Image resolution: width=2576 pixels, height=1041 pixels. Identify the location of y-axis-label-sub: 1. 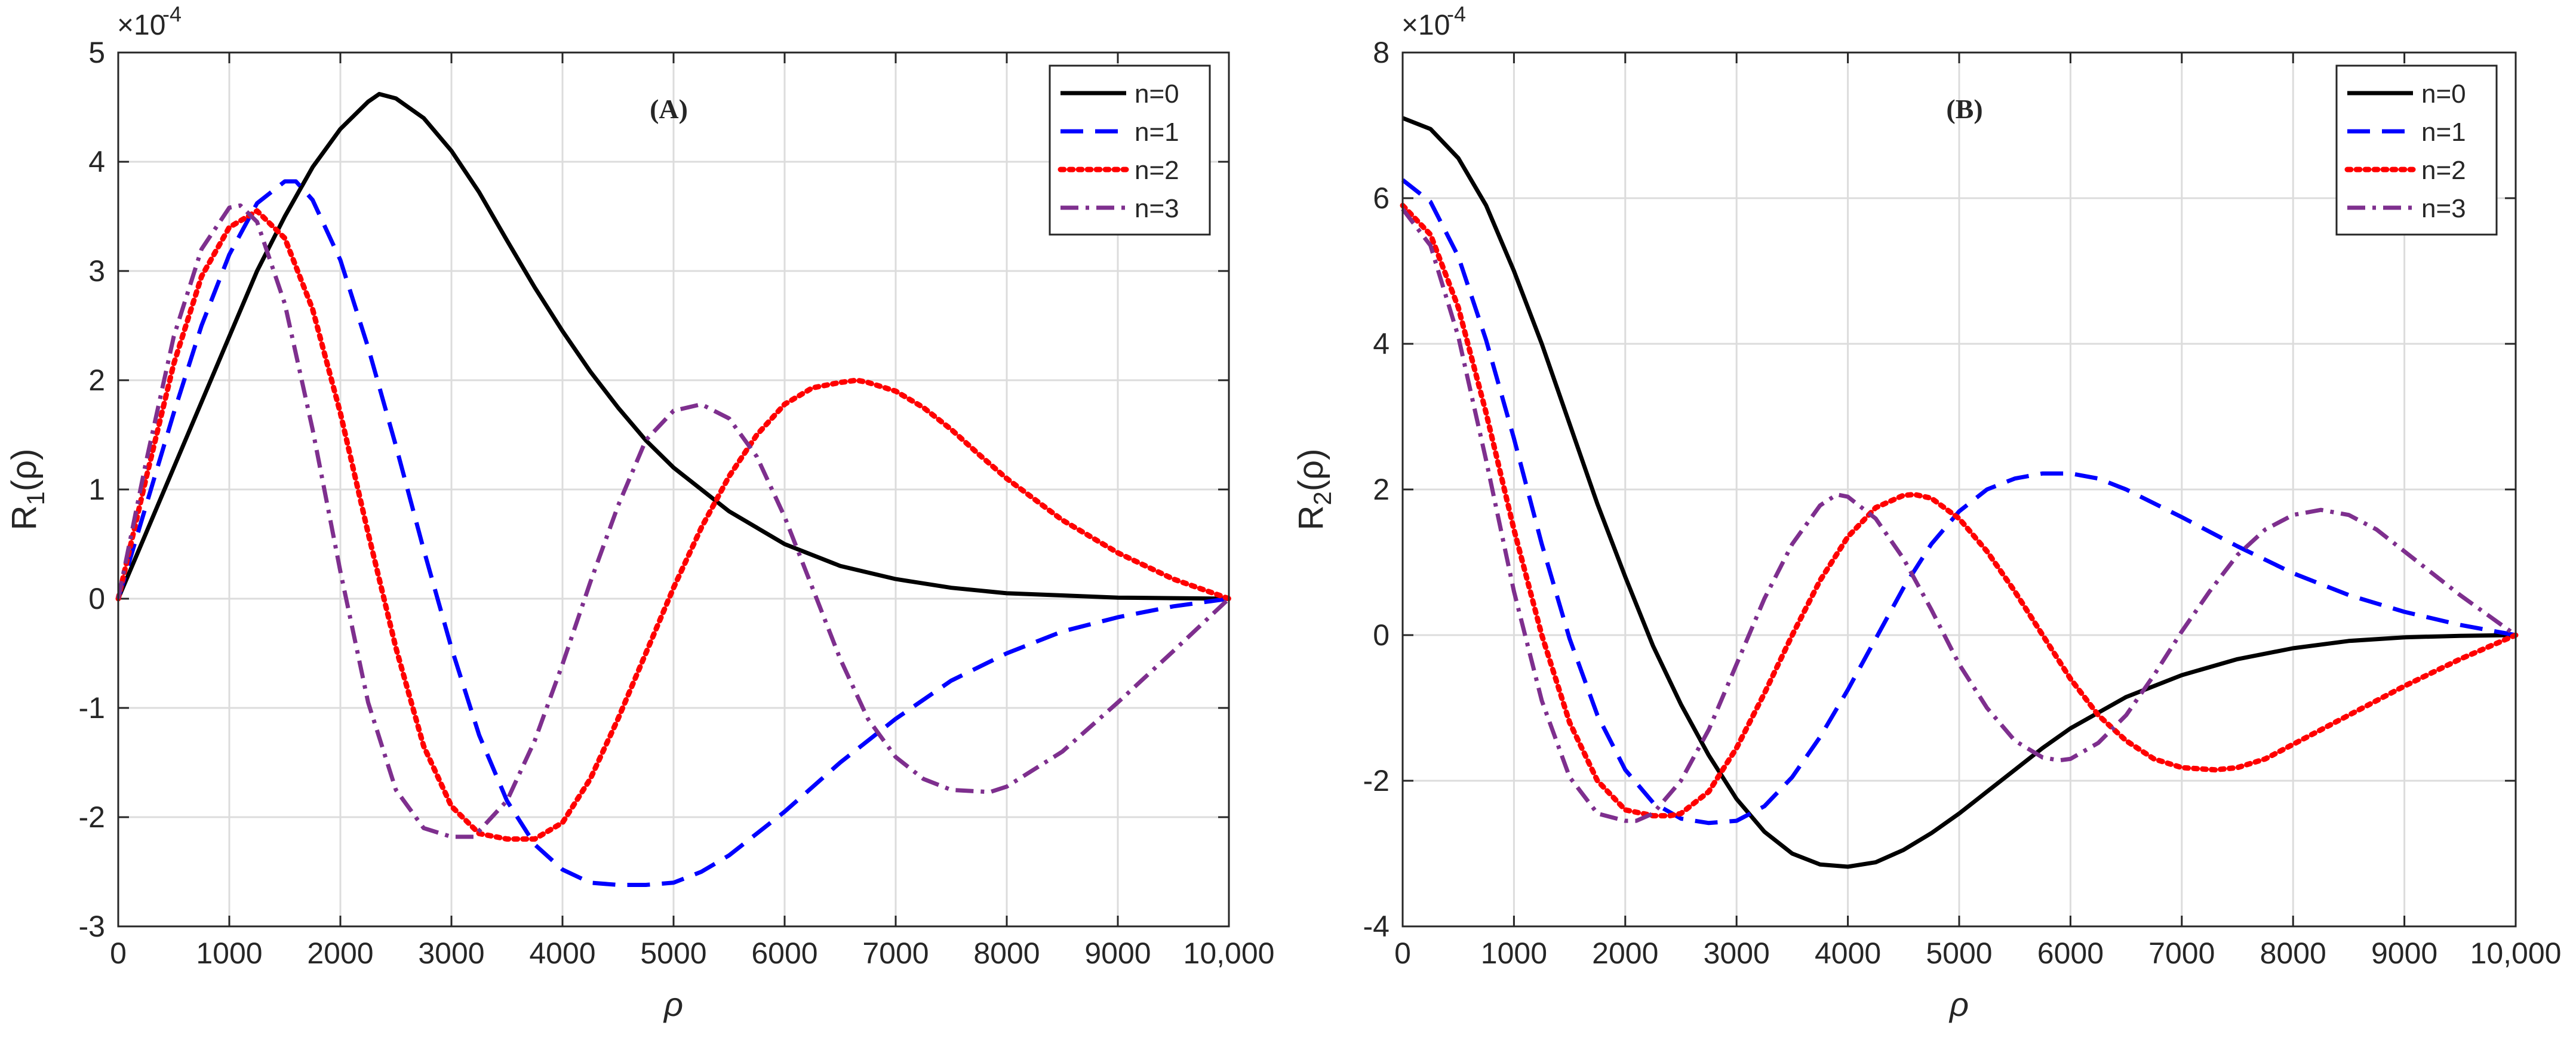
(35, 498).